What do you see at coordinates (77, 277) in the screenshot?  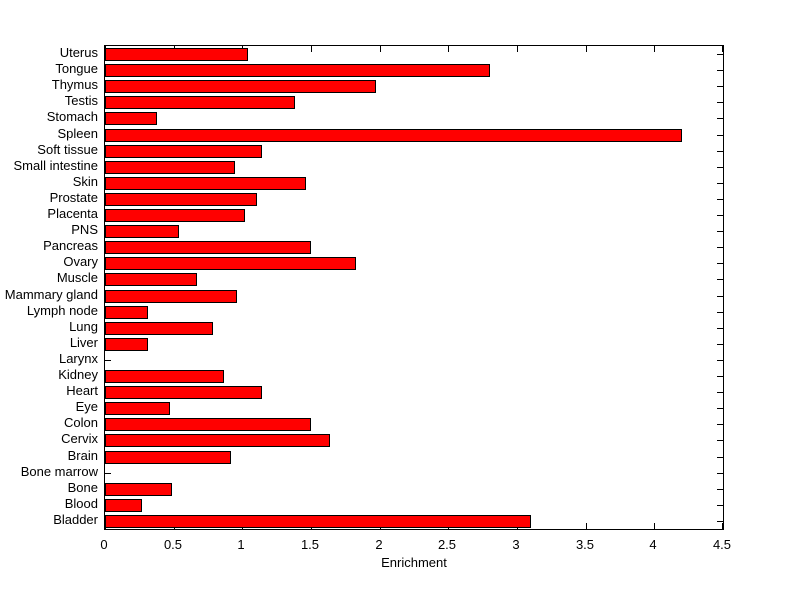 I see `y-tick-label: Muscle` at bounding box center [77, 277].